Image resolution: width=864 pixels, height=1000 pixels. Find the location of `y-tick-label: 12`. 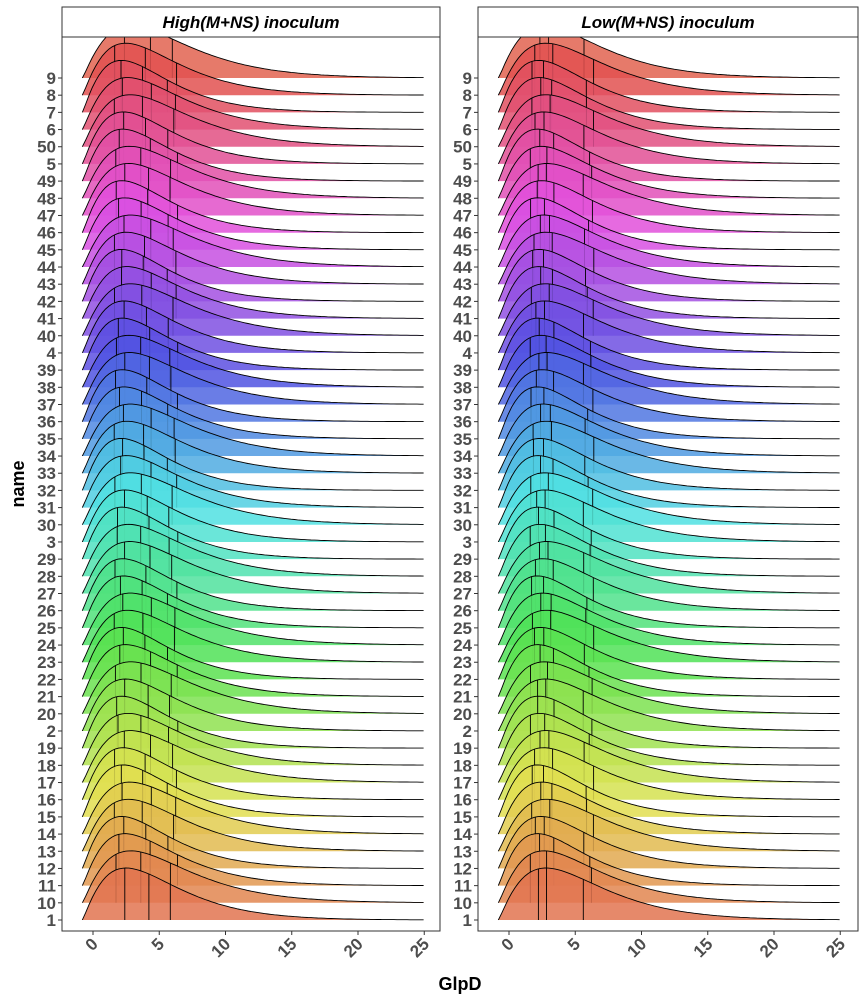

y-tick-label: 12 is located at coordinates (462, 868).